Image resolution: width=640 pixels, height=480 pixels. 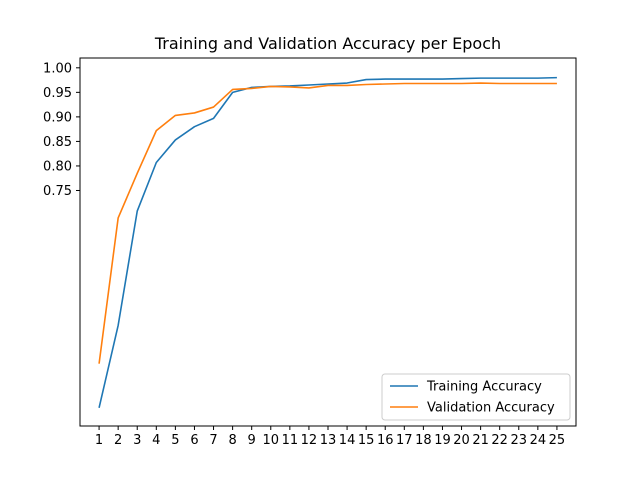 What do you see at coordinates (423, 440) in the screenshot?
I see `x-tick-label: 18` at bounding box center [423, 440].